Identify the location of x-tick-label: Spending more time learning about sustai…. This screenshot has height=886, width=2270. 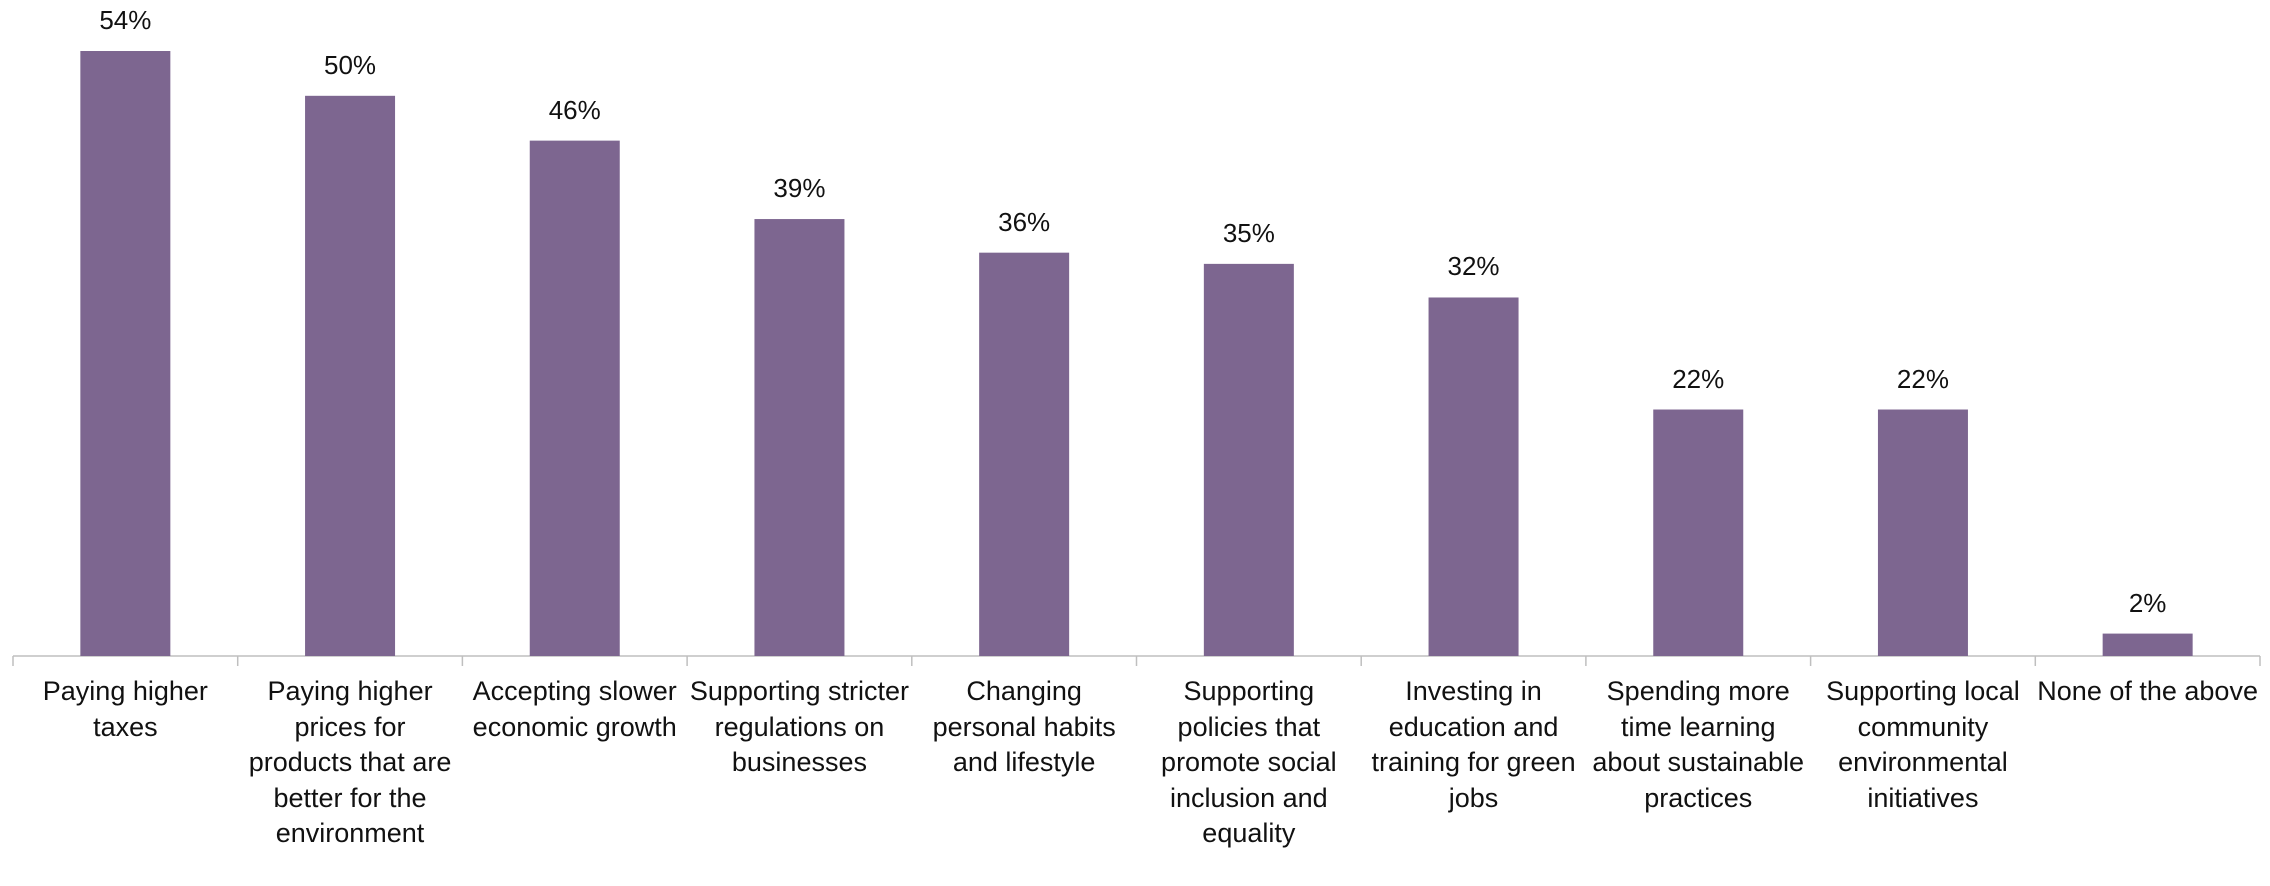
(1698, 744).